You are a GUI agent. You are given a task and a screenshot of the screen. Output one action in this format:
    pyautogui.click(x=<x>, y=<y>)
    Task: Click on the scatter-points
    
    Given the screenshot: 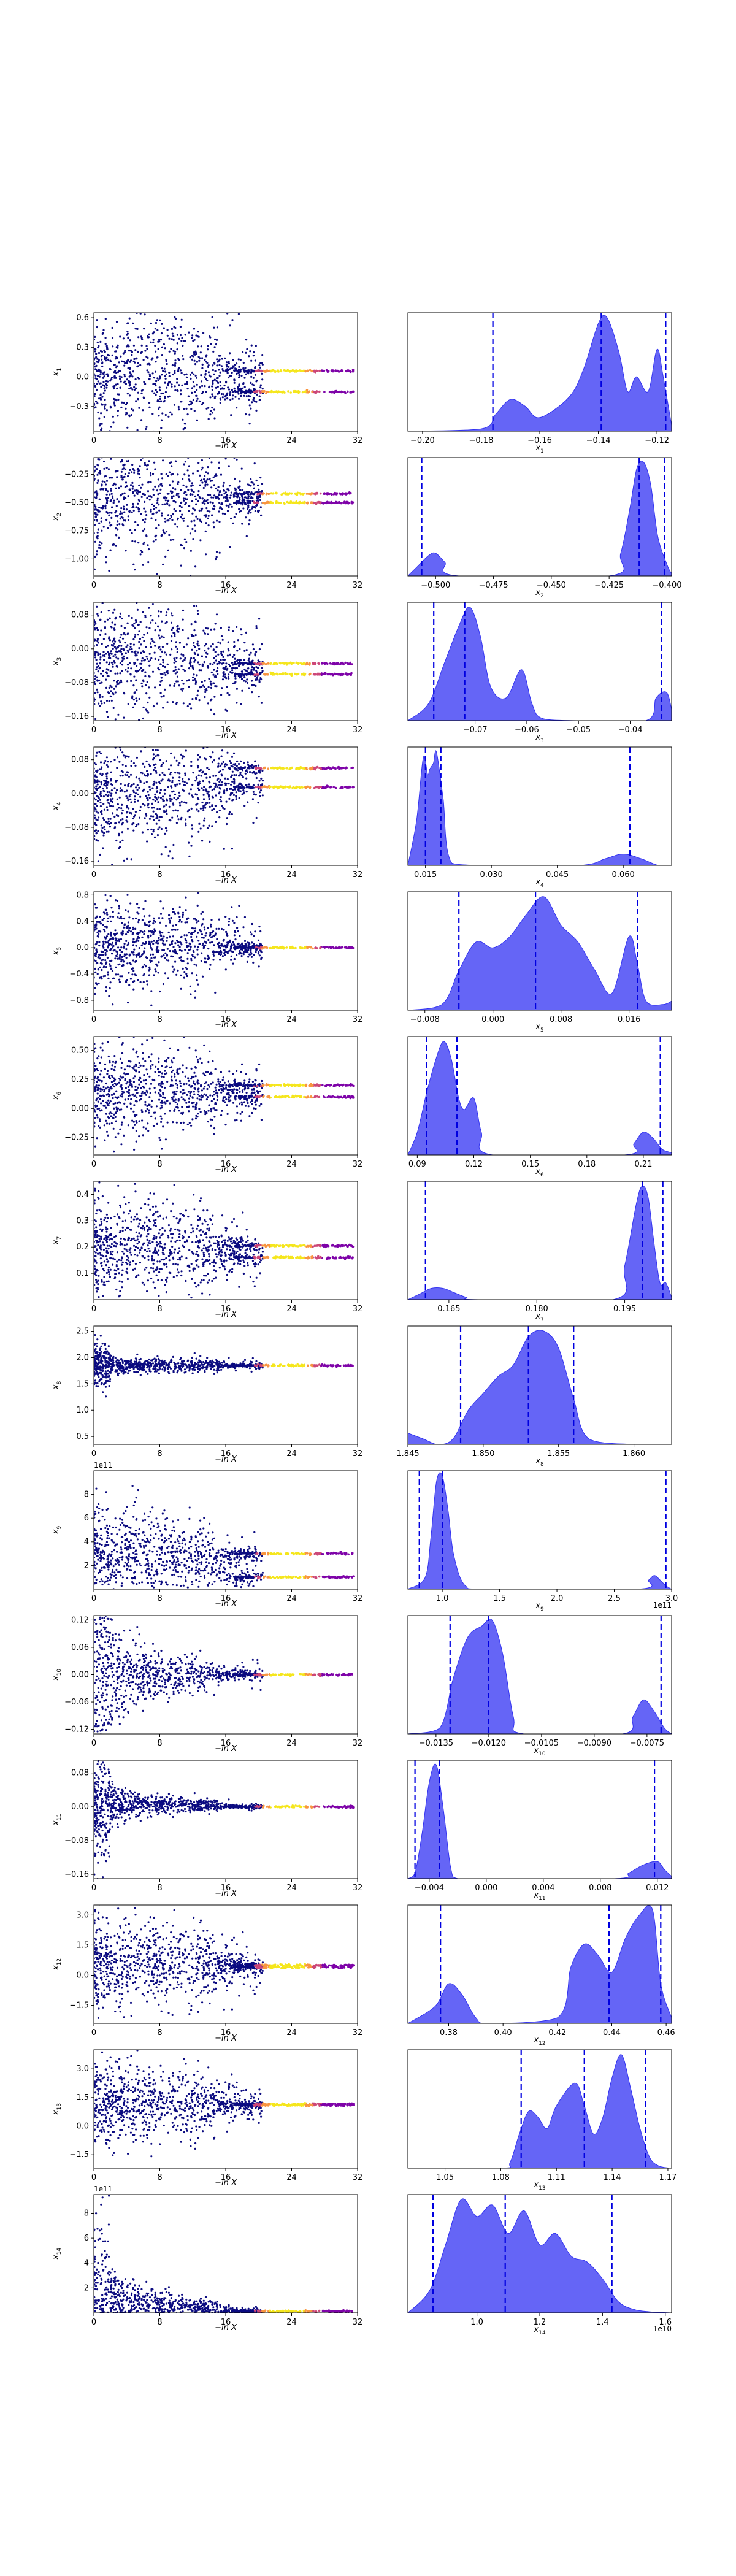 What is the action you would take?
    pyautogui.click(x=179, y=651)
    